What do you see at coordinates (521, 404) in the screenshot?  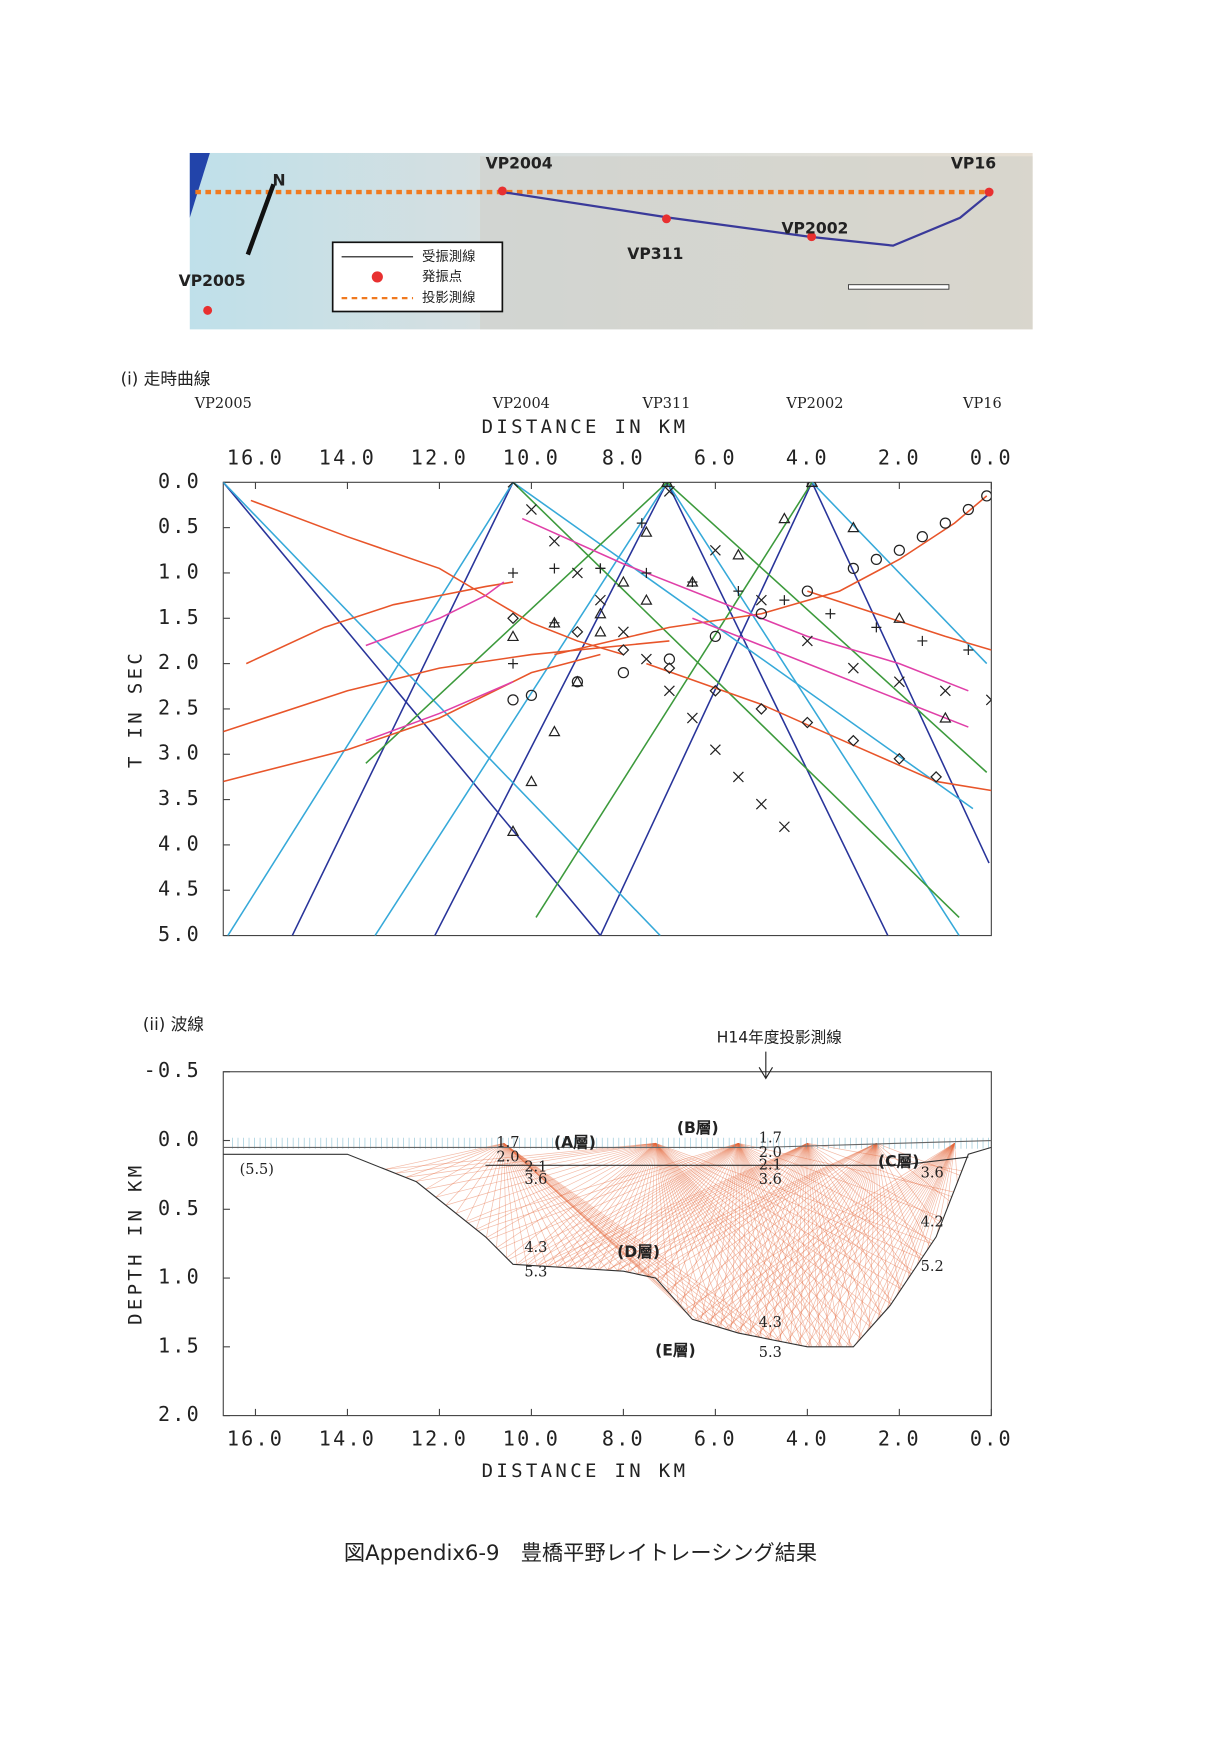 I see `shot-label: VP2004` at bounding box center [521, 404].